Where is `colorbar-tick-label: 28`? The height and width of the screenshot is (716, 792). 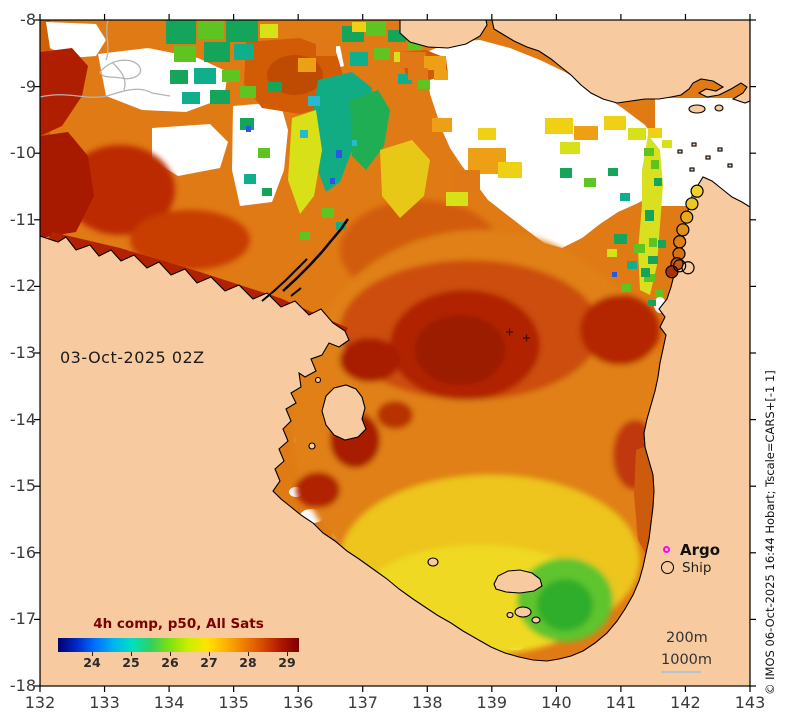 colorbar-tick-label: 28 is located at coordinates (248, 662).